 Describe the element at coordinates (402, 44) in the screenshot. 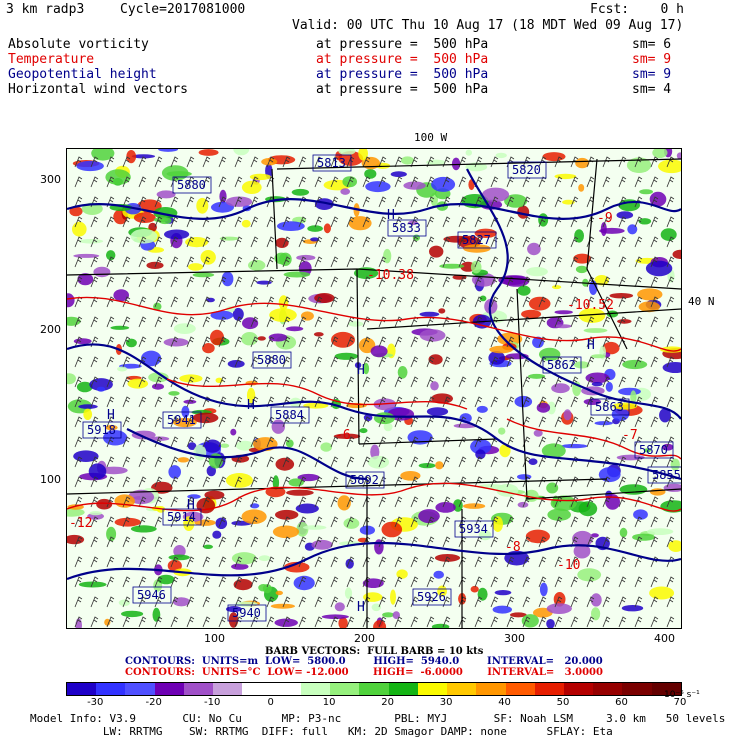

I see `field-pressure: at pressure = 500 hPa` at that location.